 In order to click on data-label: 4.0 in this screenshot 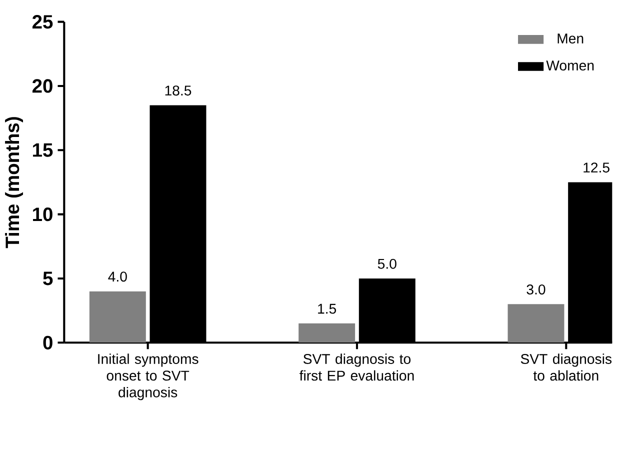, I will do `click(117, 276)`.